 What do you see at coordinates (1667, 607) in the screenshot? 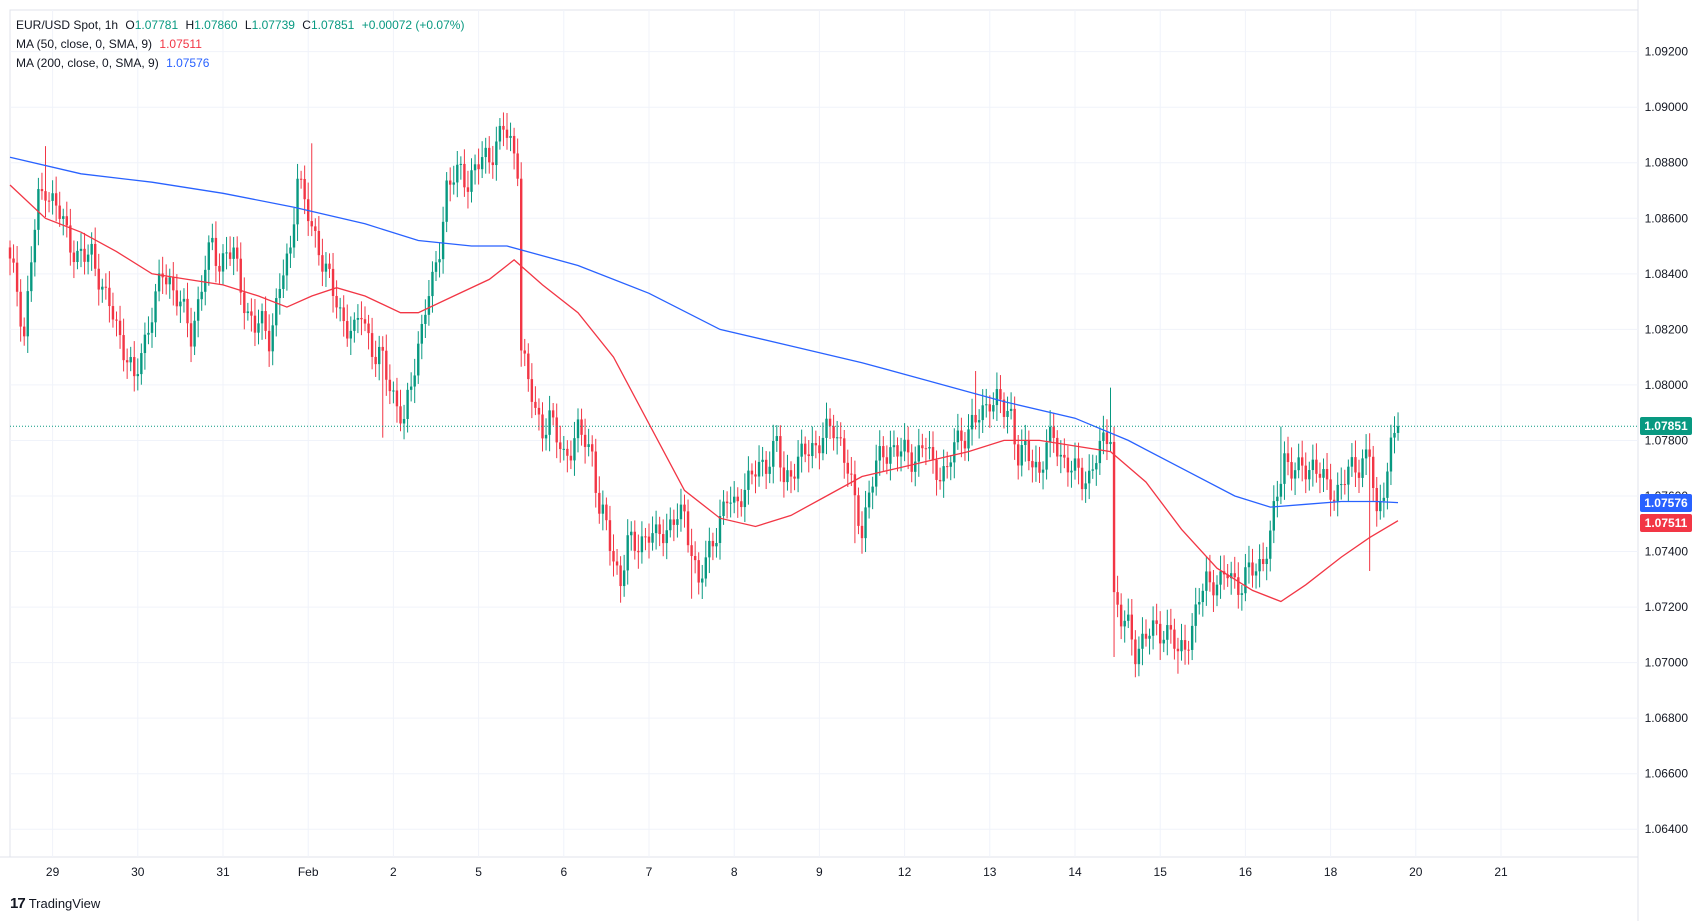
I see `y-tick-label: 1.07200` at bounding box center [1667, 607].